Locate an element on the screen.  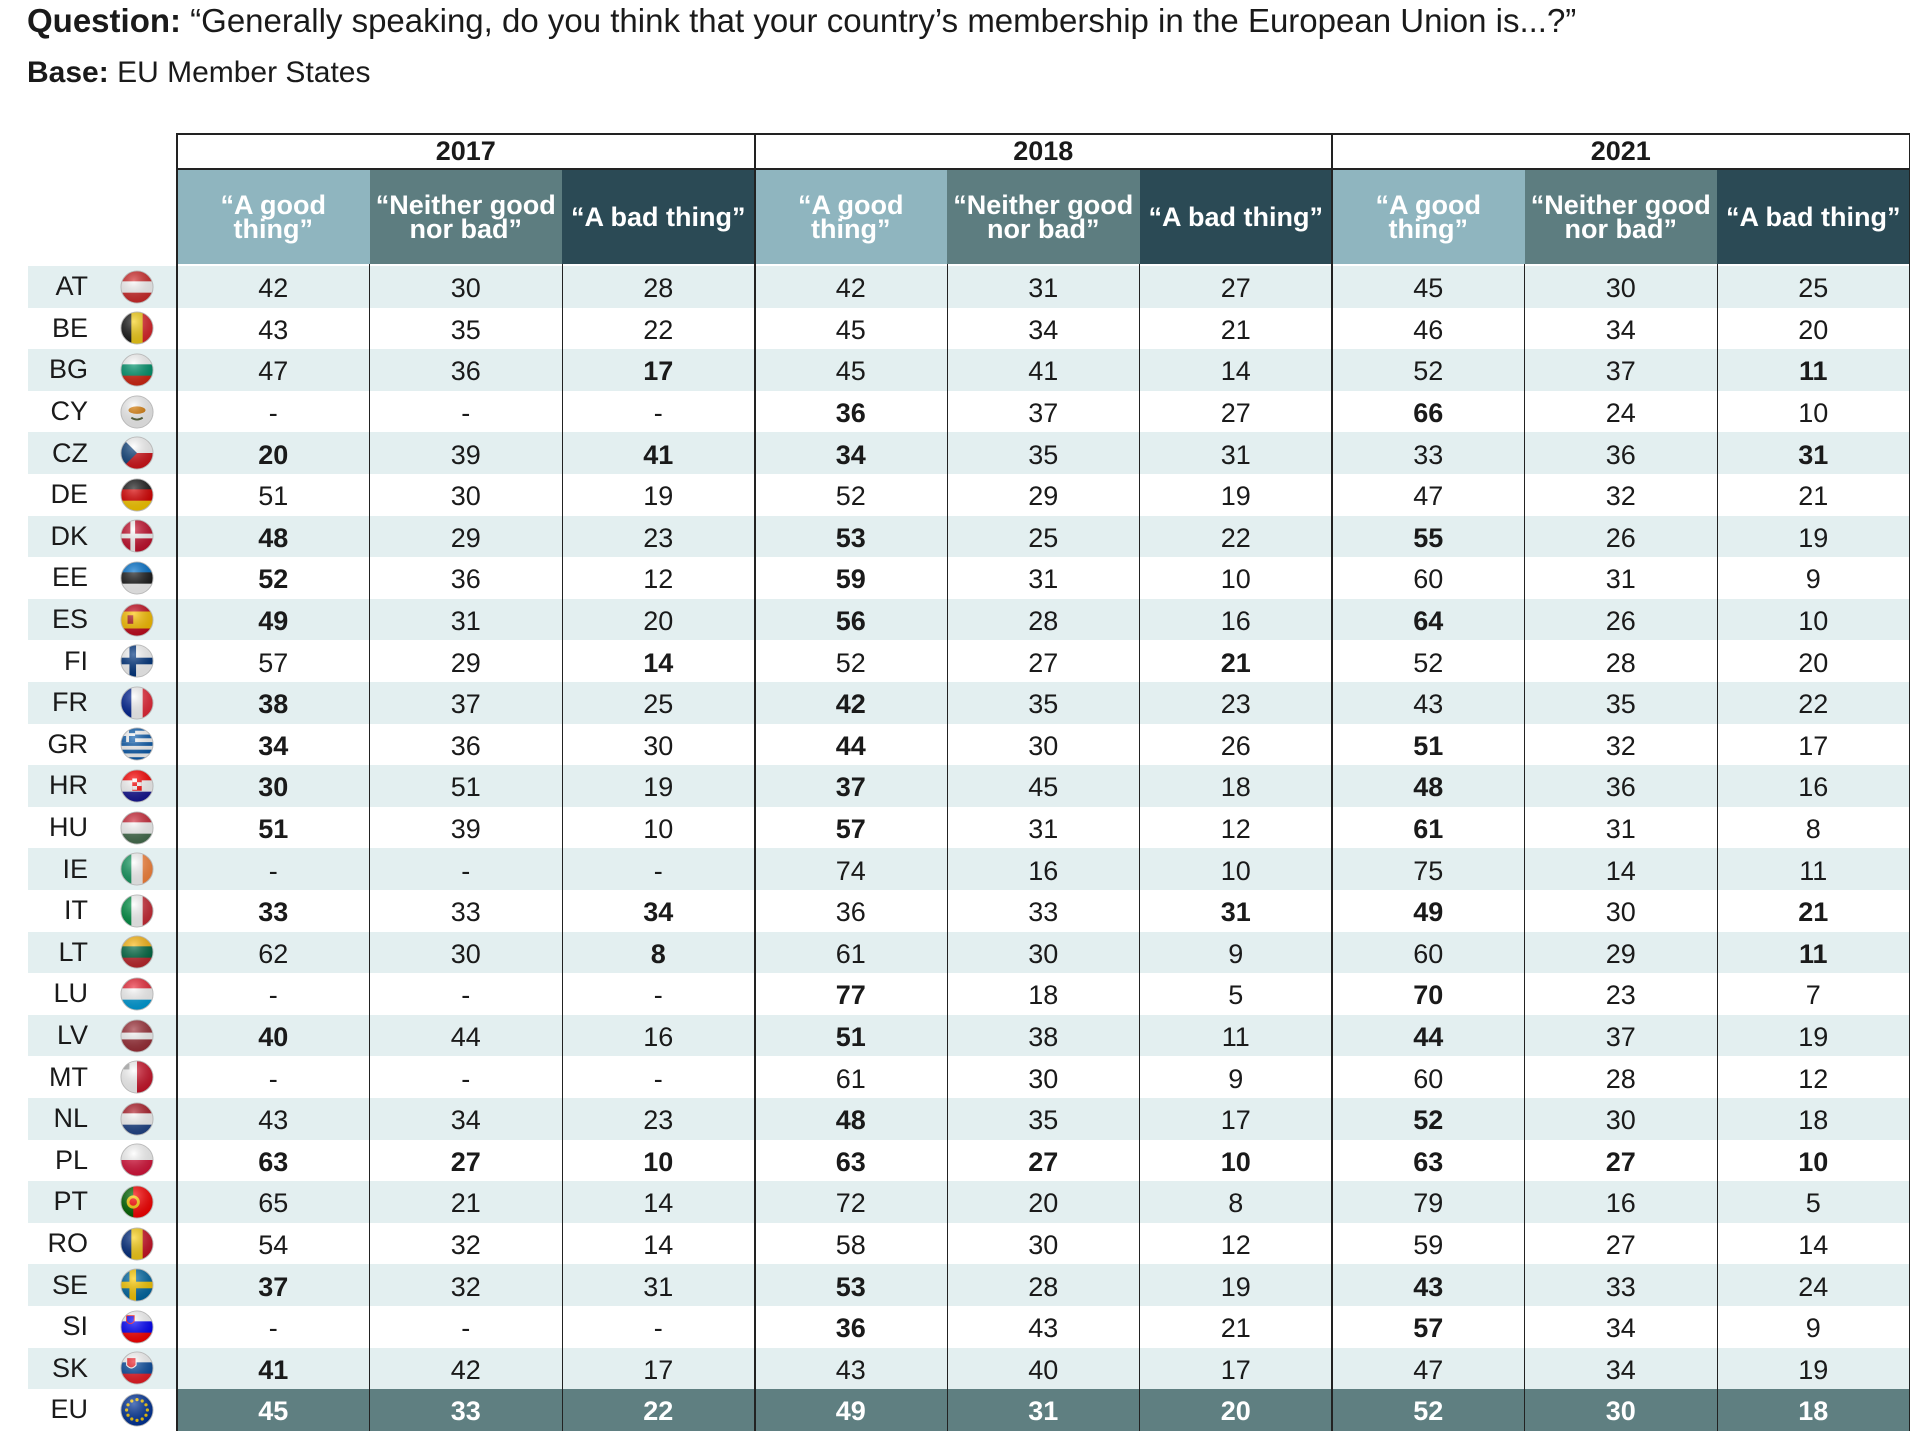
country-code-LT: LT is located at coordinates (73, 951).